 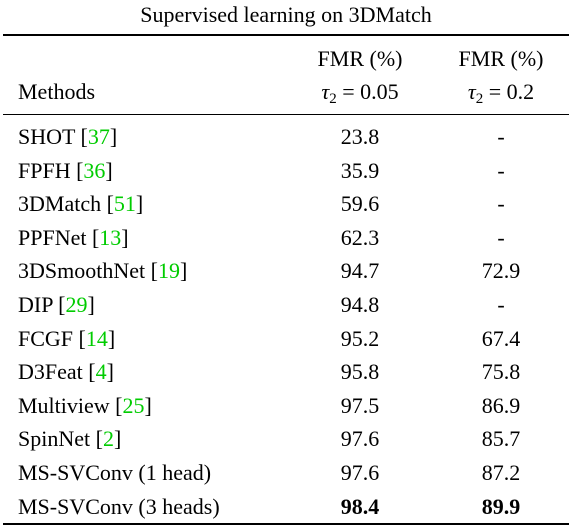 I want to click on col2-metric-header: FMR (%), so click(x=501, y=58).